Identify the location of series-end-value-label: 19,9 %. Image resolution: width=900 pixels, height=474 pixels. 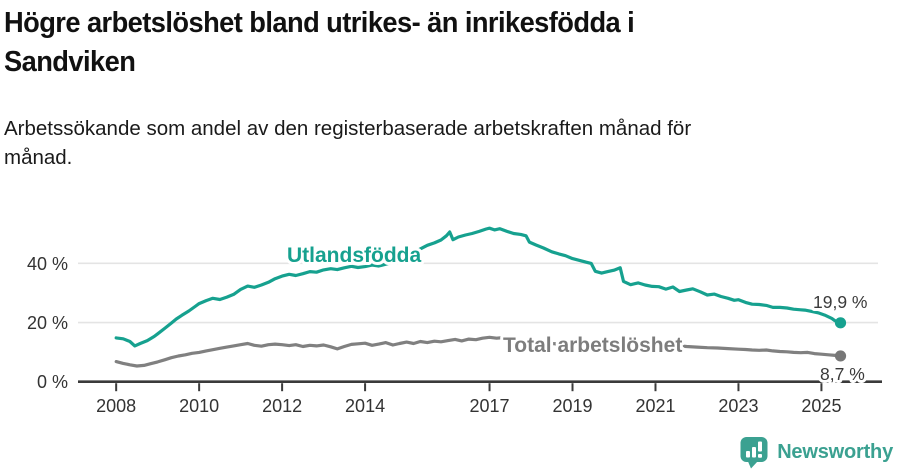
(840, 302).